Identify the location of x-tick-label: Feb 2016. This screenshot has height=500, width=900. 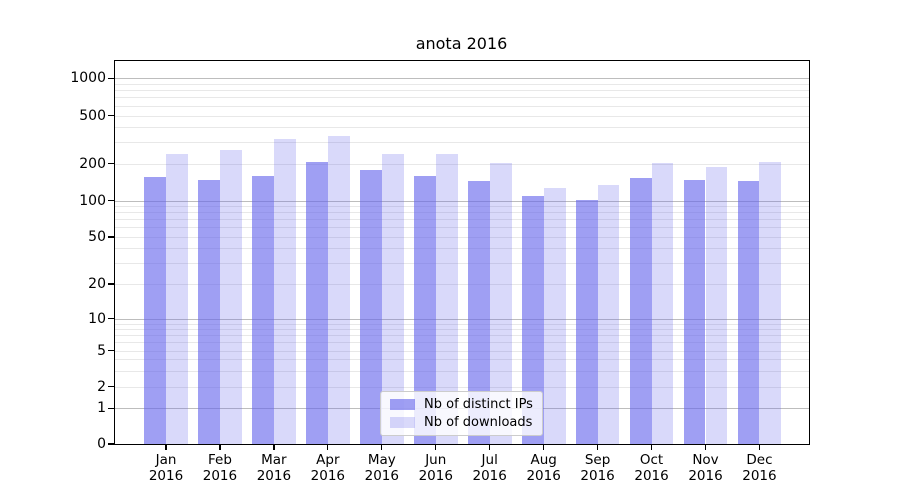
(220, 468).